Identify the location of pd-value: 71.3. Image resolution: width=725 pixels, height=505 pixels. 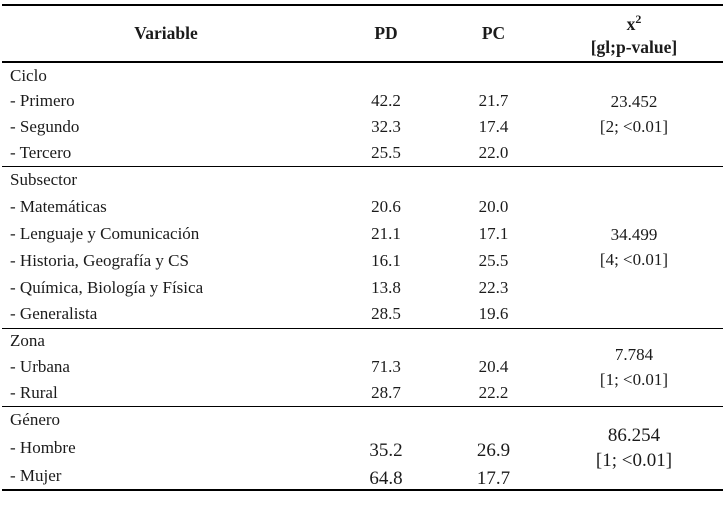
(386, 366).